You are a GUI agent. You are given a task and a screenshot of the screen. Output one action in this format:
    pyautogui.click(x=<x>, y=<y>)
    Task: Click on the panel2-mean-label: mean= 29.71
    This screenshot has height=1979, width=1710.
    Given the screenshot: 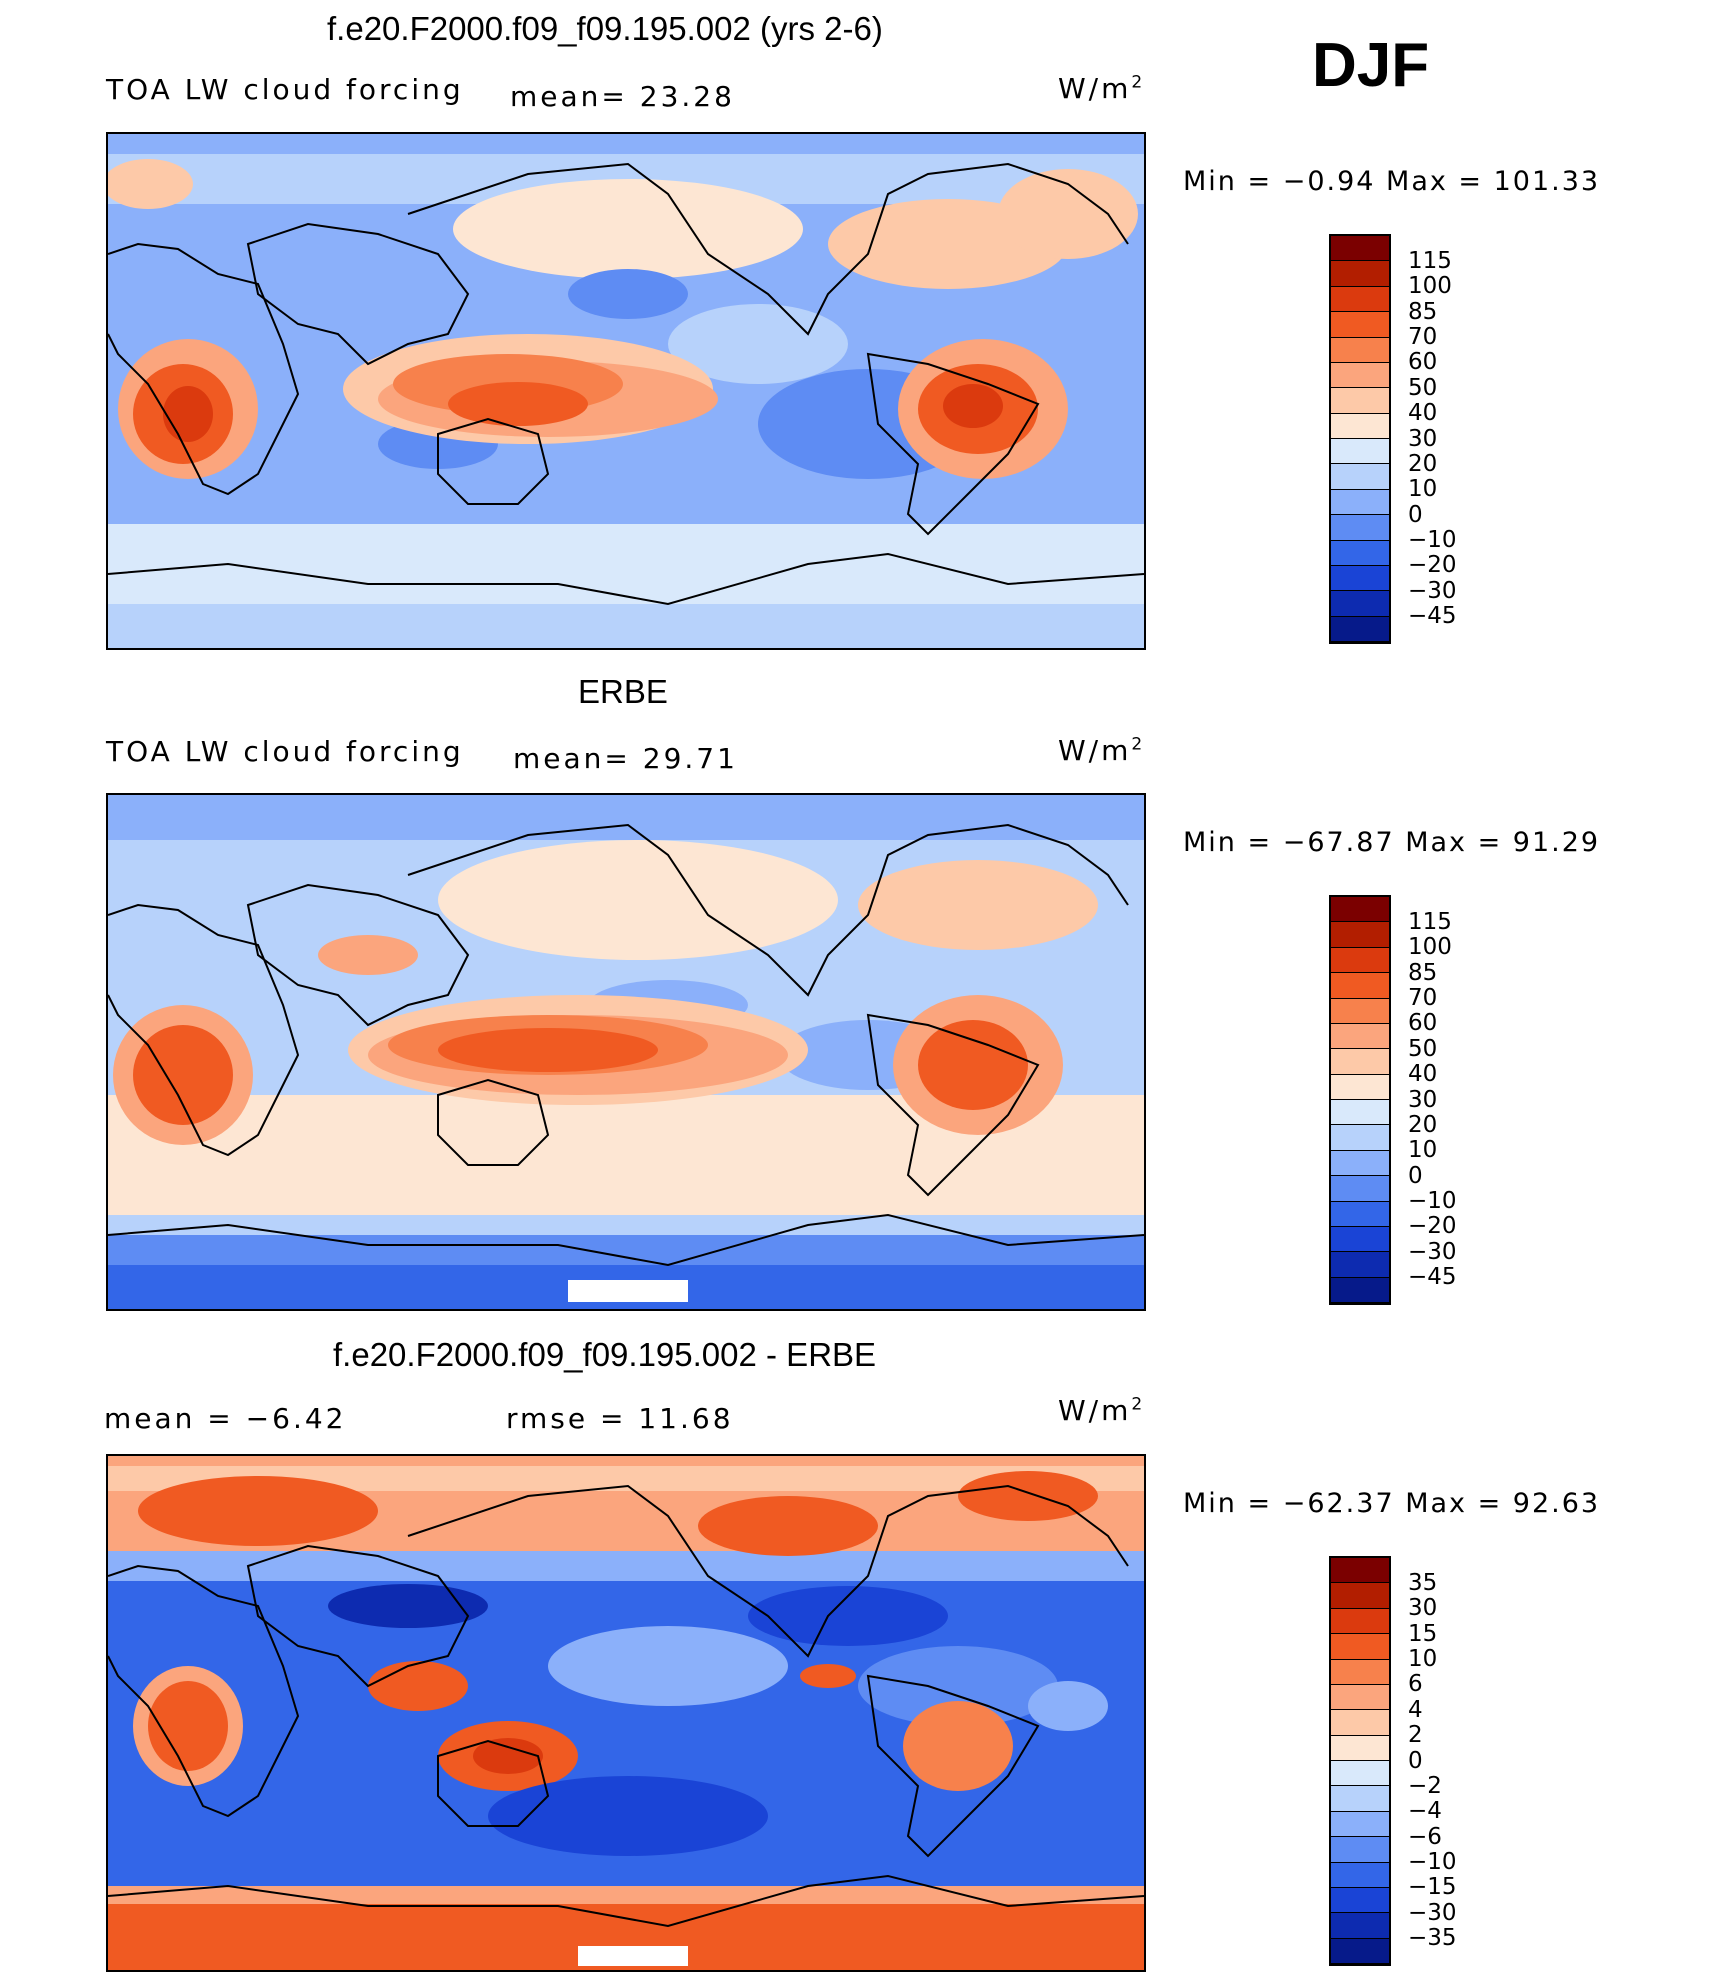 What is the action you would take?
    pyautogui.click(x=625, y=758)
    